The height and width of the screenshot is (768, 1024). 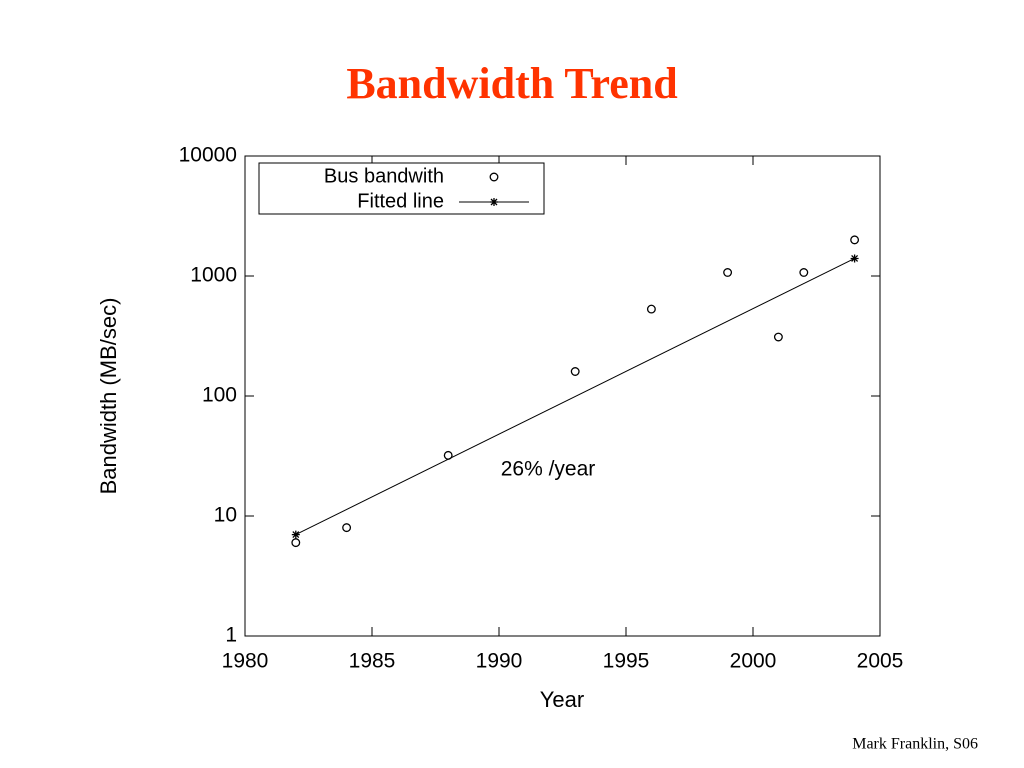 I want to click on x-tick-label: 1990, so click(x=499, y=661).